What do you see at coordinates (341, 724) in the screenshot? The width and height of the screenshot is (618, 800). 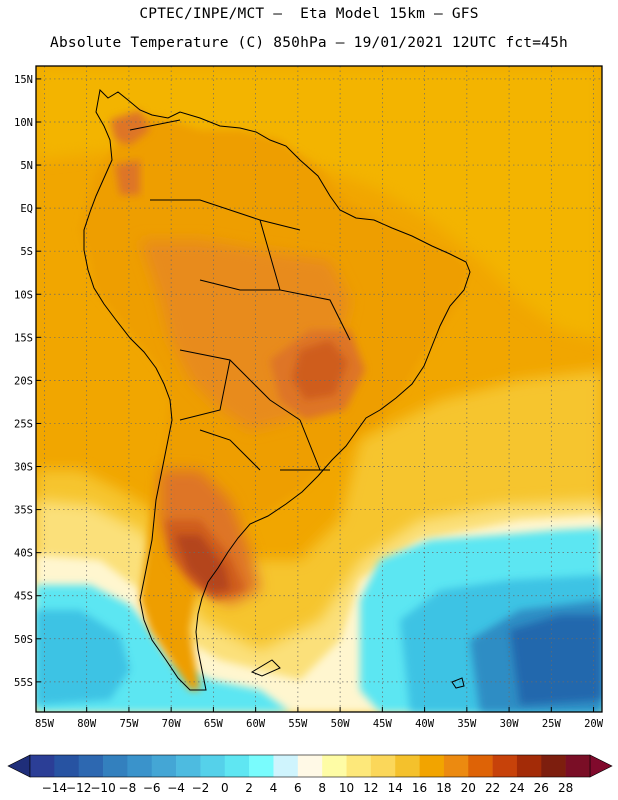 I see `lon-tick-label: 50W` at bounding box center [341, 724].